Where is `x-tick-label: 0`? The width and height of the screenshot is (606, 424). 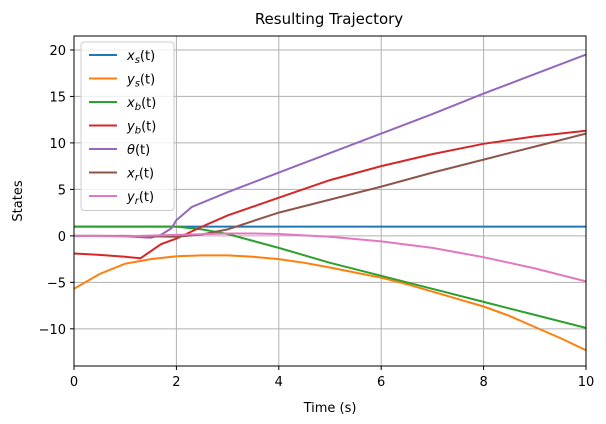
x-tick-label: 0 is located at coordinates (74, 382).